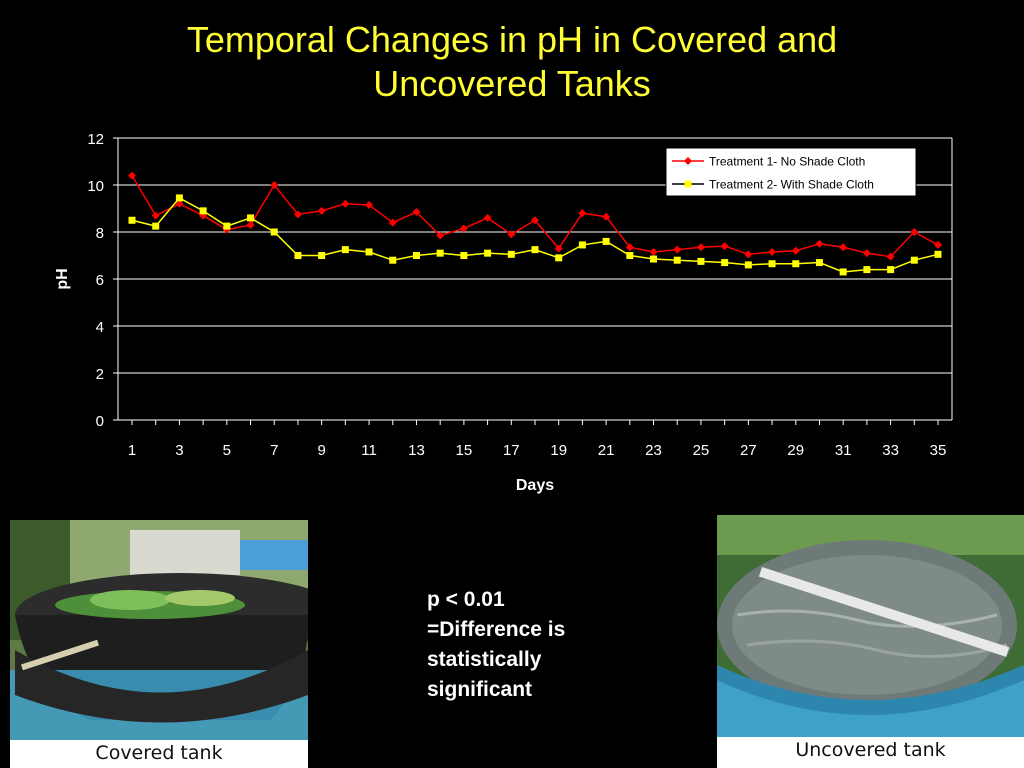  What do you see at coordinates (535, 485) in the screenshot?
I see `x-axis-title: Days` at bounding box center [535, 485].